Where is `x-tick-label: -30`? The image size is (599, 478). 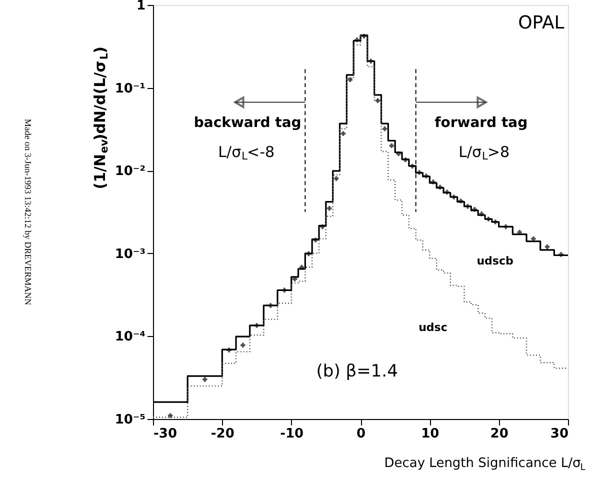
x-tick-label: -30 is located at coordinates (165, 434).